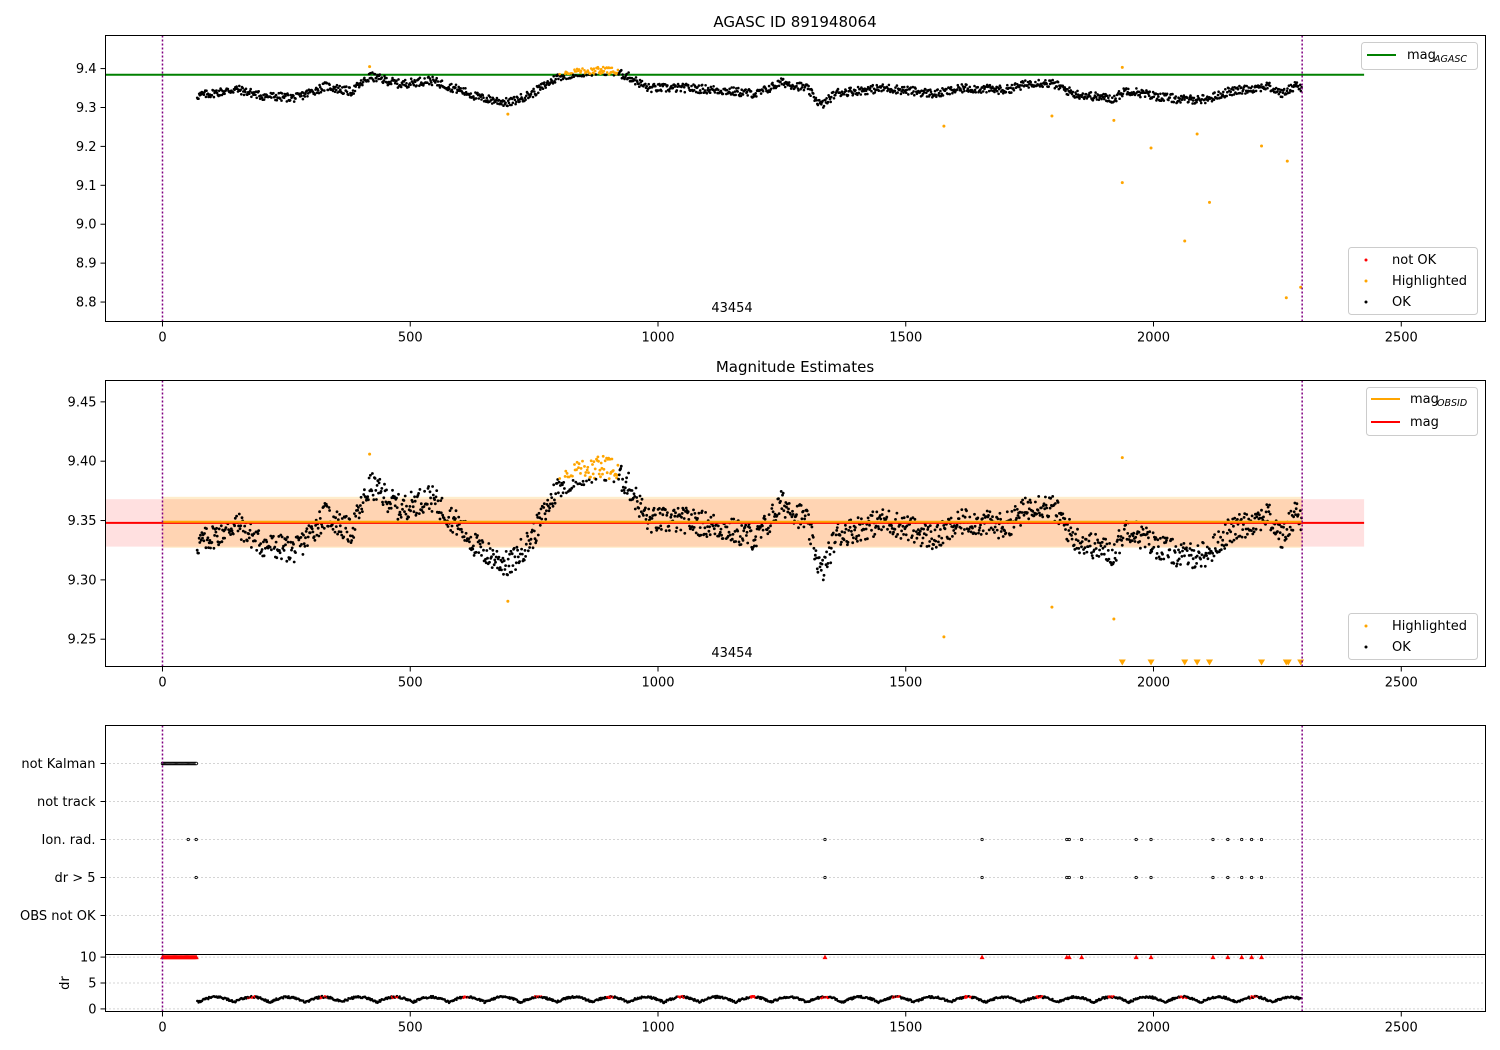 This screenshot has height=1050, width=1500. Describe the element at coordinates (1153, 338) in the screenshot. I see `x-tick-label: 2000` at that location.